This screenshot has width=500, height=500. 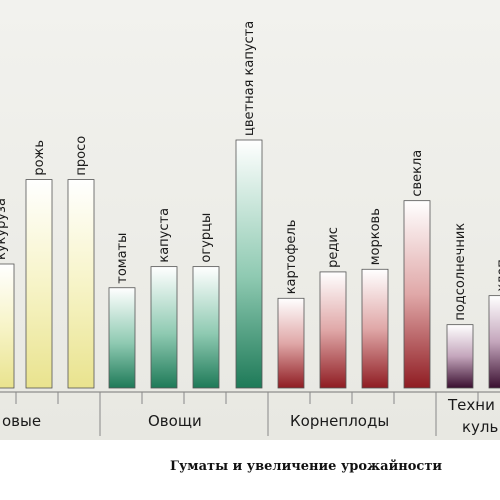 I want to click on group-label-technical-1: Техни, so click(x=471, y=405).